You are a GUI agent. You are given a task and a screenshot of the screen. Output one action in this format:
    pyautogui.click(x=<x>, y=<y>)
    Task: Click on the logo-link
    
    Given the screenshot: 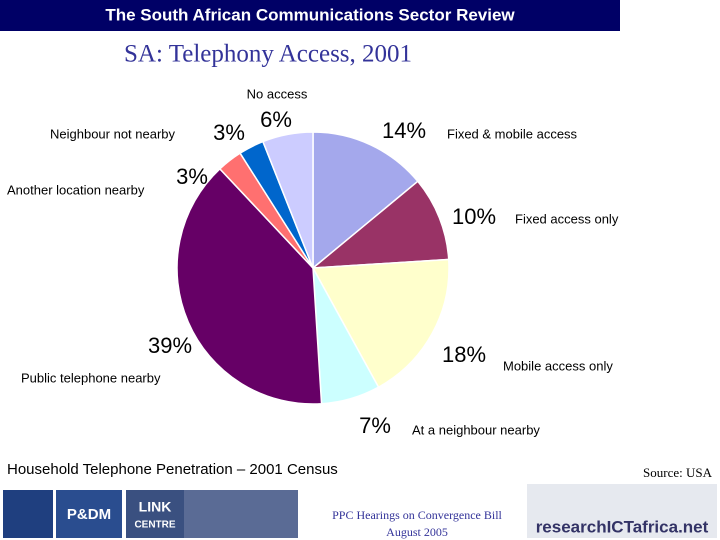 What is the action you would take?
    pyautogui.click(x=155, y=514)
    